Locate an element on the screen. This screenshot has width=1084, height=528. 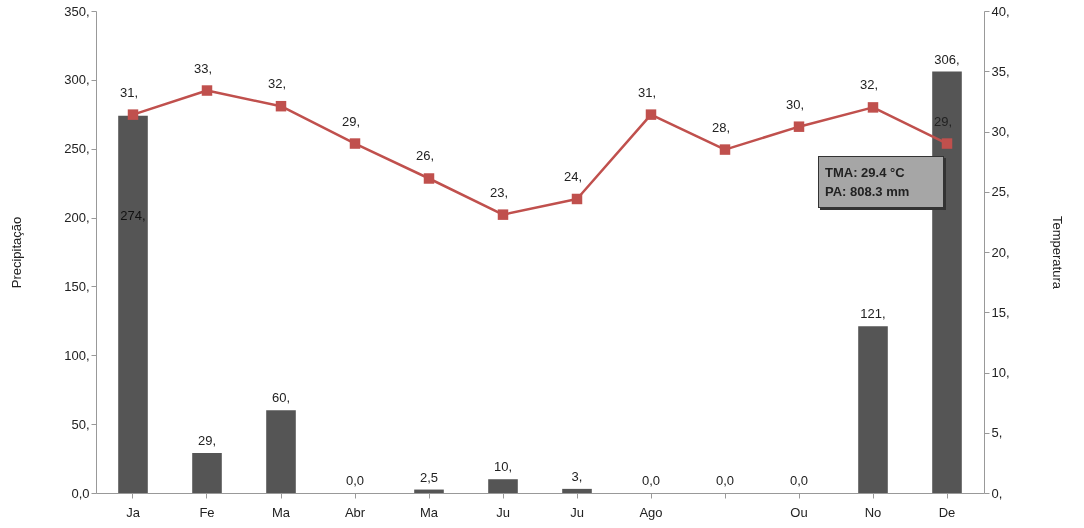
data-label: 33, is located at coordinates (203, 68).